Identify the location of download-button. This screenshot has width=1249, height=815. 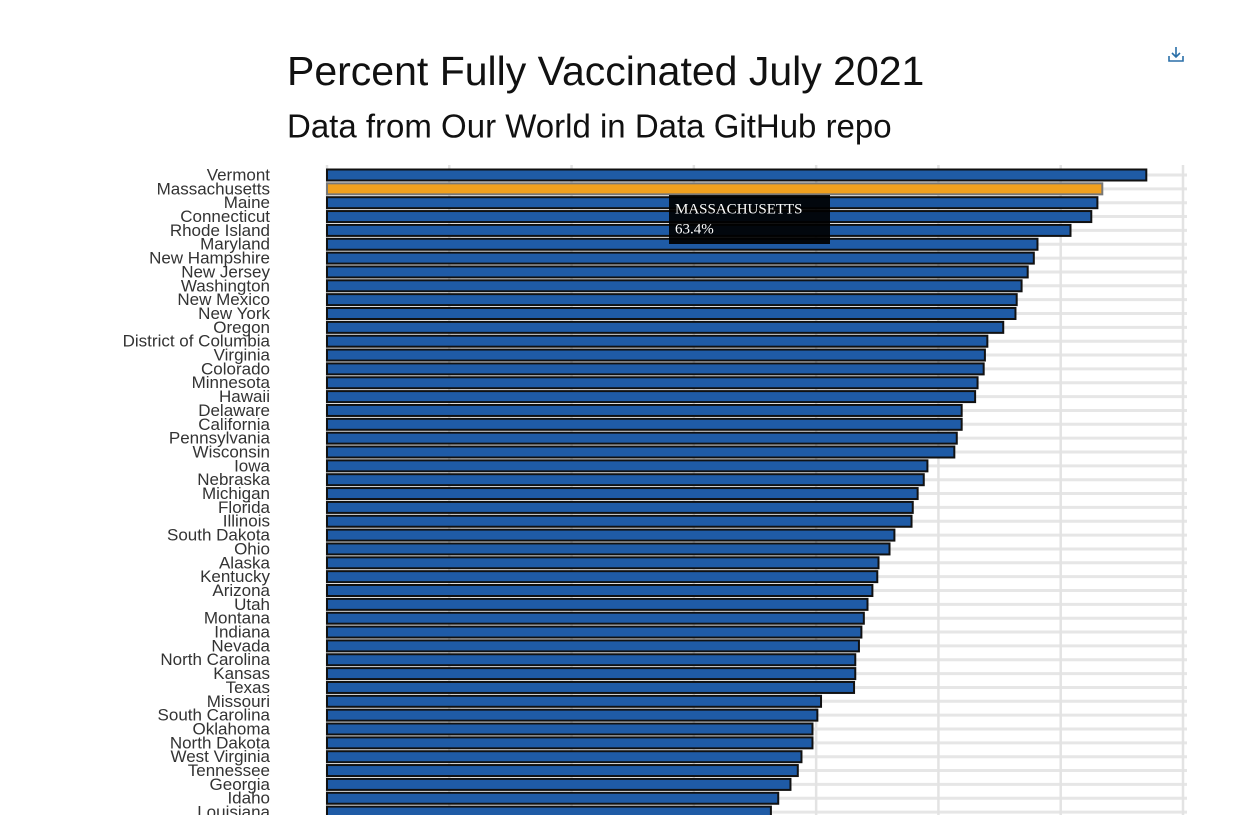
(1176, 54).